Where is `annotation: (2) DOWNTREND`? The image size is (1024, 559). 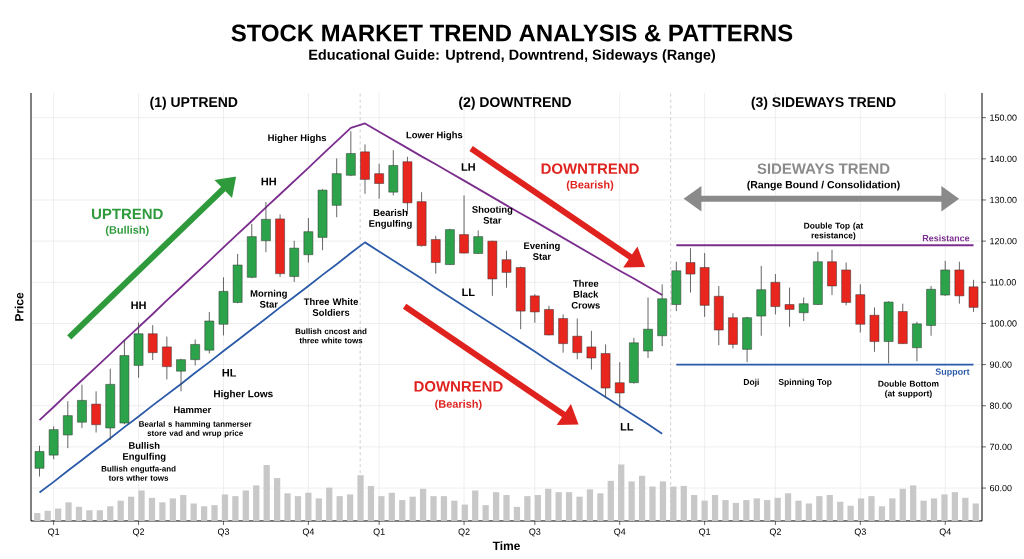 annotation: (2) DOWNTREND is located at coordinates (515, 103).